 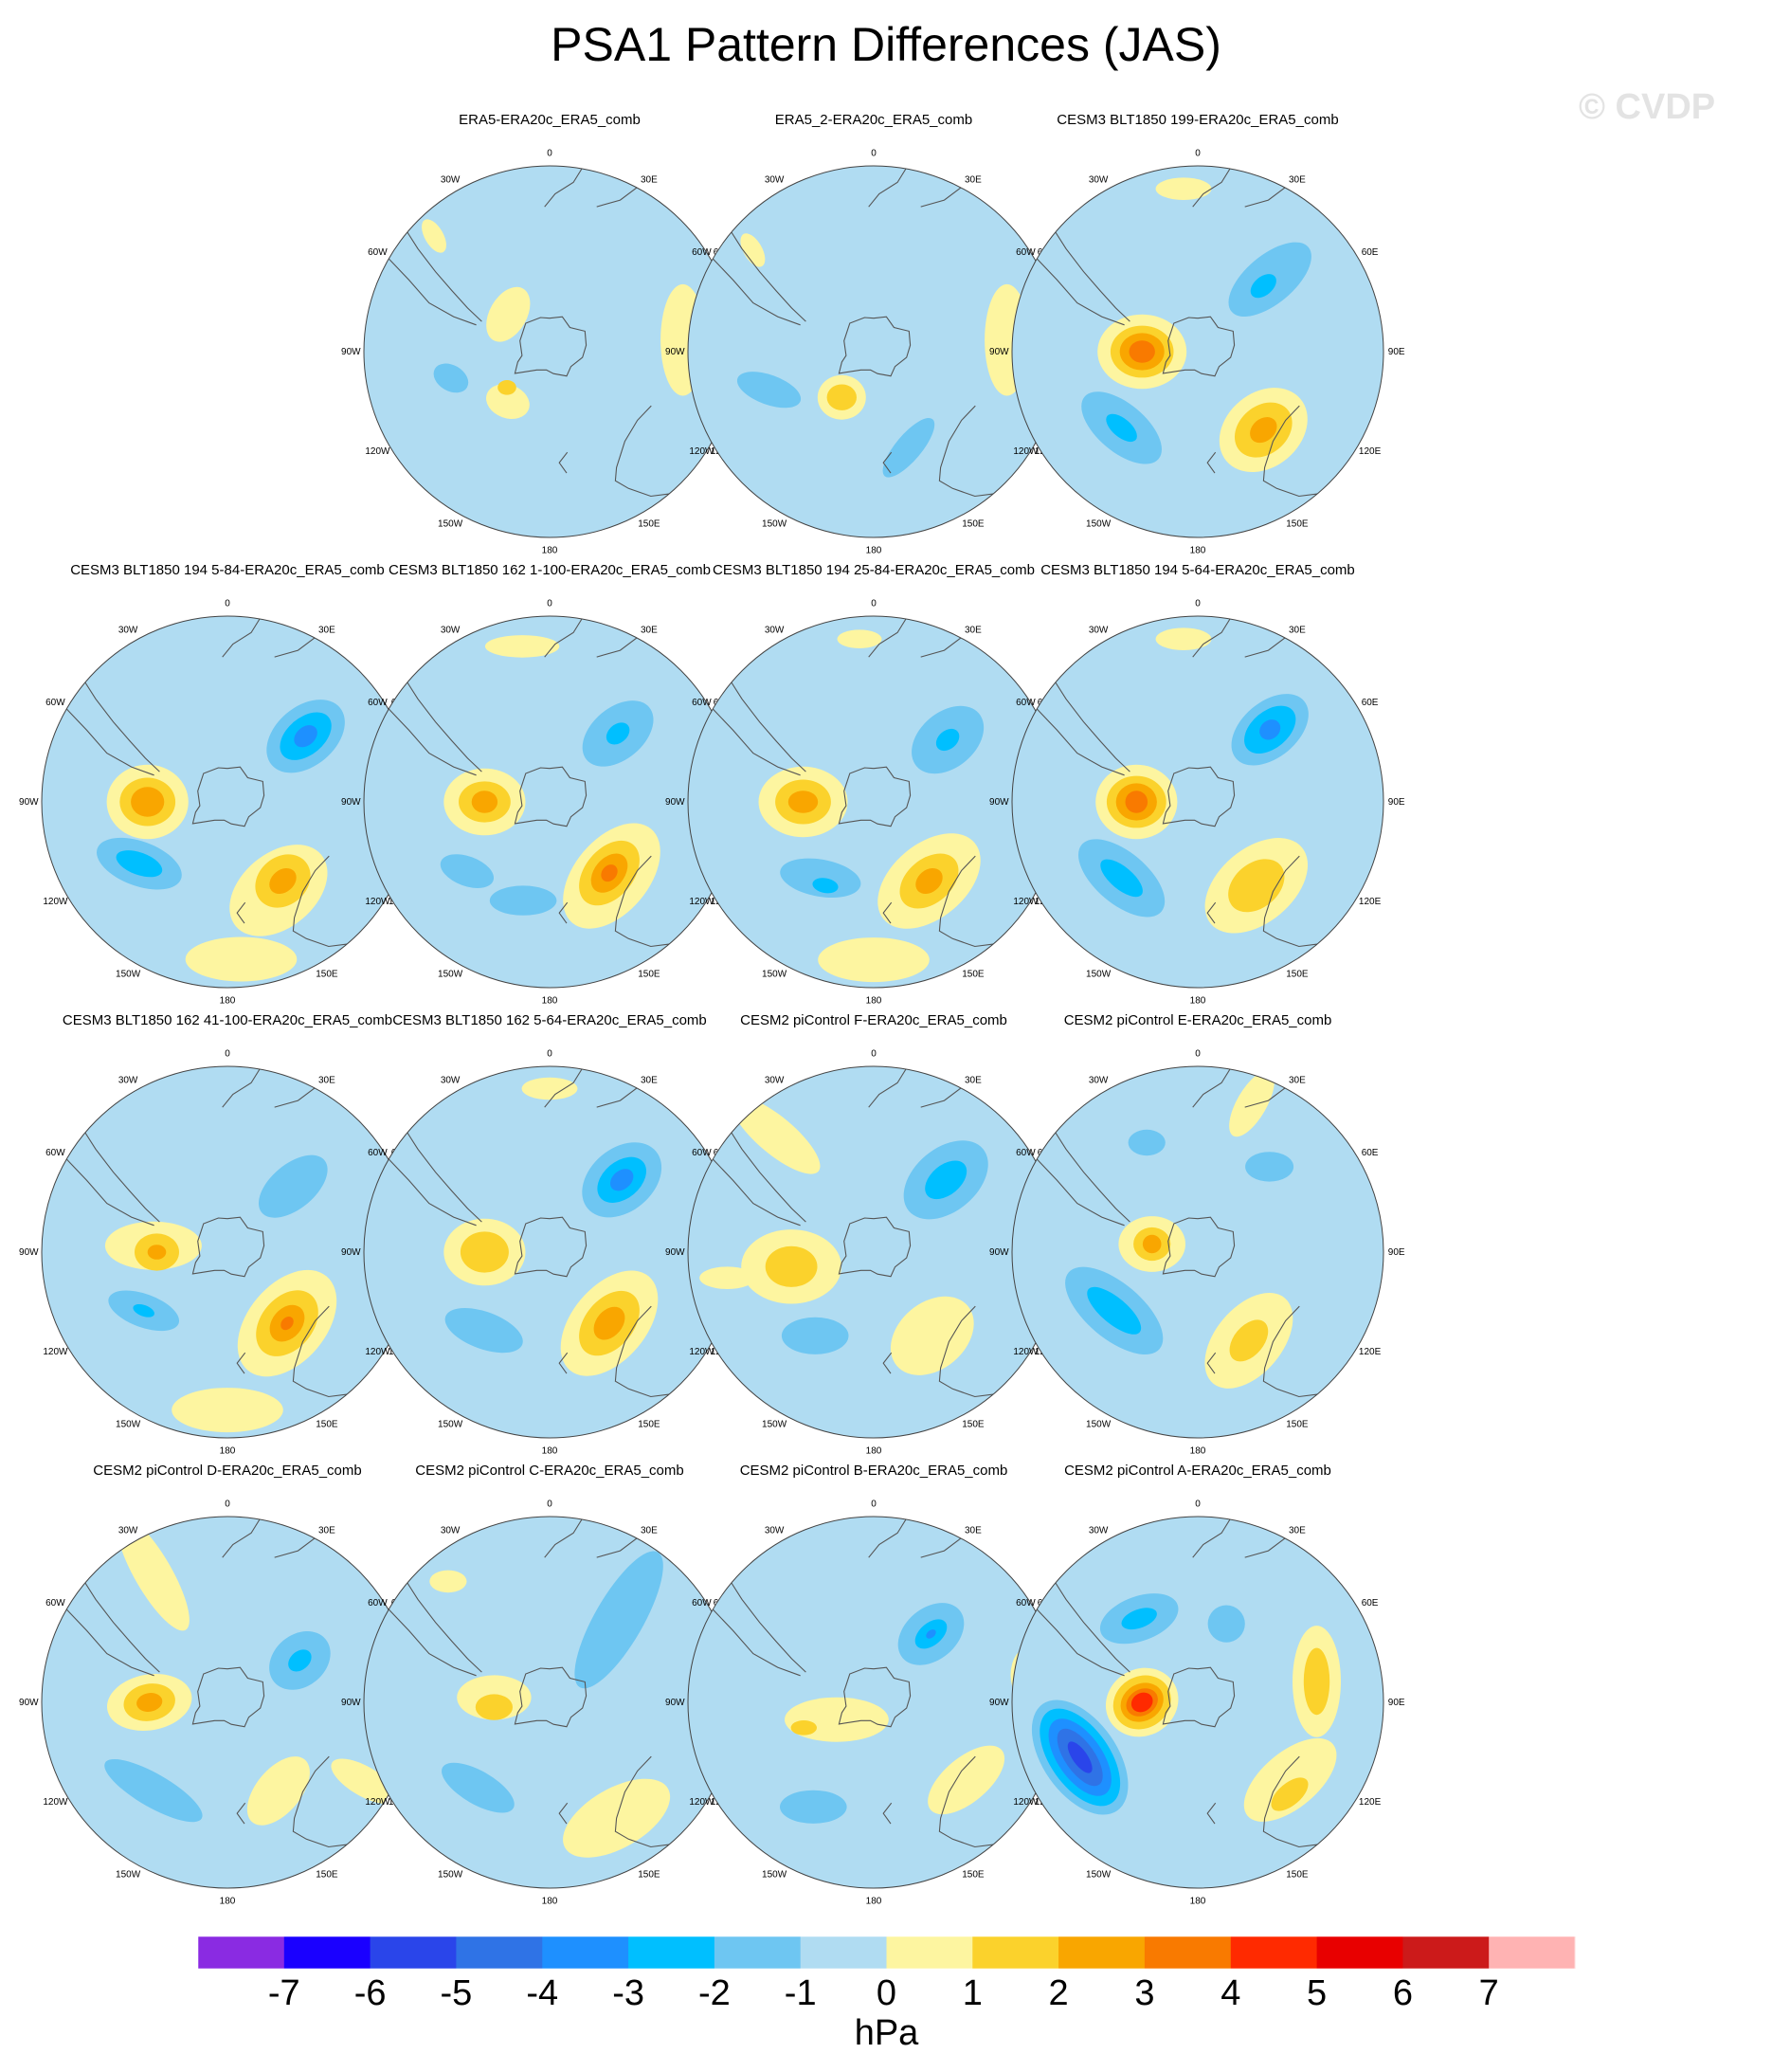 I want to click on panel-title: CESM2 piControl A-ERA20c_ERA5_comb, so click(x=1197, y=1471).